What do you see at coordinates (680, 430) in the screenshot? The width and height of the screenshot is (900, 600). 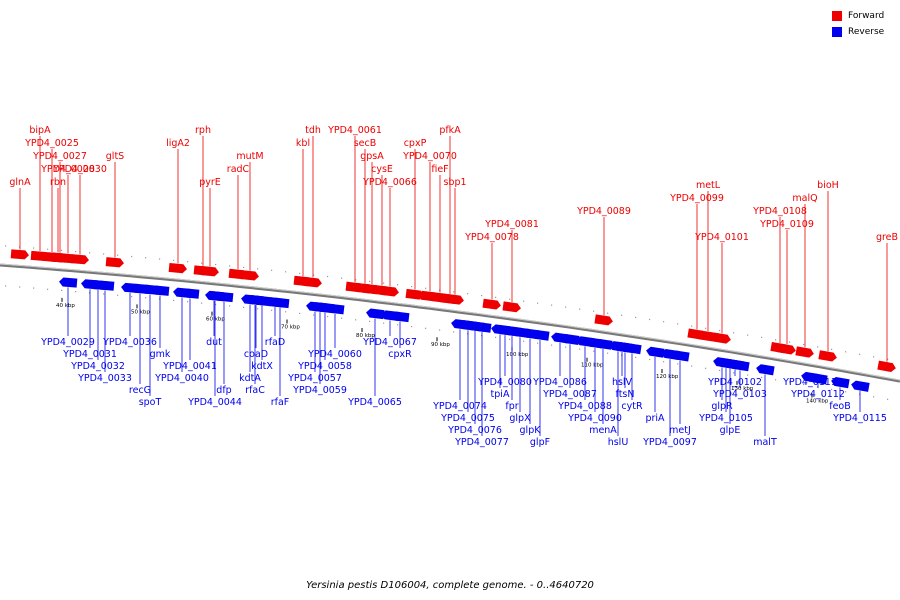 I see `reverse-gene-label: metJ` at bounding box center [680, 430].